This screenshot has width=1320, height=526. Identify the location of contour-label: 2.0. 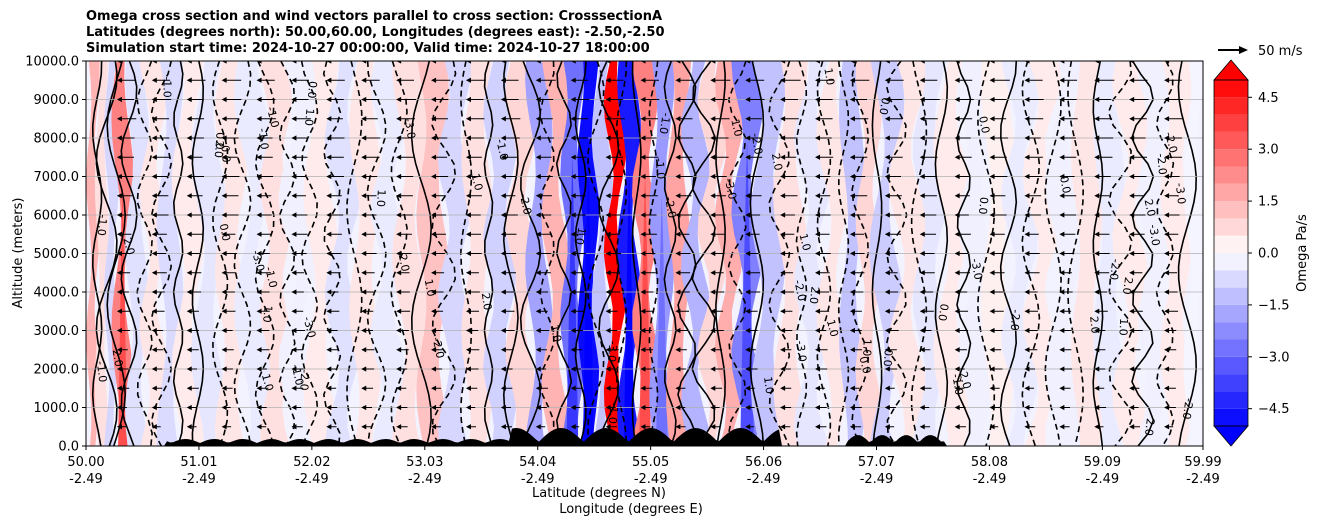
(1149, 427).